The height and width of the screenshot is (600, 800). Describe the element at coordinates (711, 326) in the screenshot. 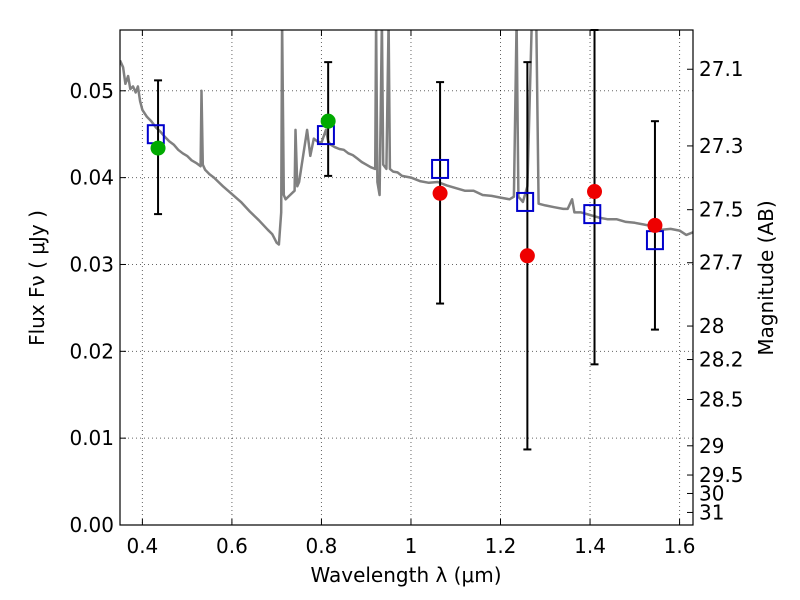

I see `right-tick-label: 28` at that location.